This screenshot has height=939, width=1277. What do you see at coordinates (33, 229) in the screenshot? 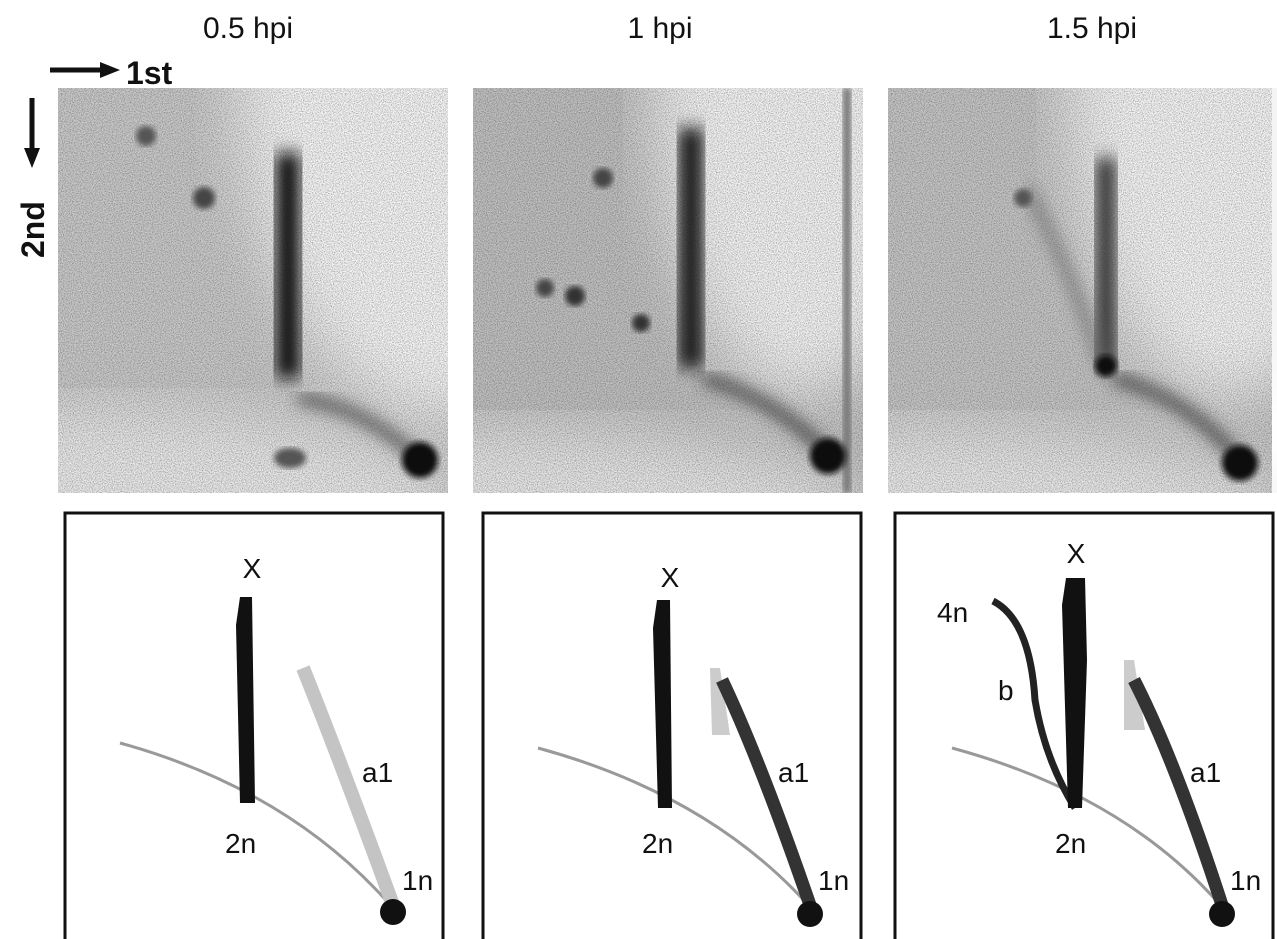
I see `axis-label: 2nd` at bounding box center [33, 229].